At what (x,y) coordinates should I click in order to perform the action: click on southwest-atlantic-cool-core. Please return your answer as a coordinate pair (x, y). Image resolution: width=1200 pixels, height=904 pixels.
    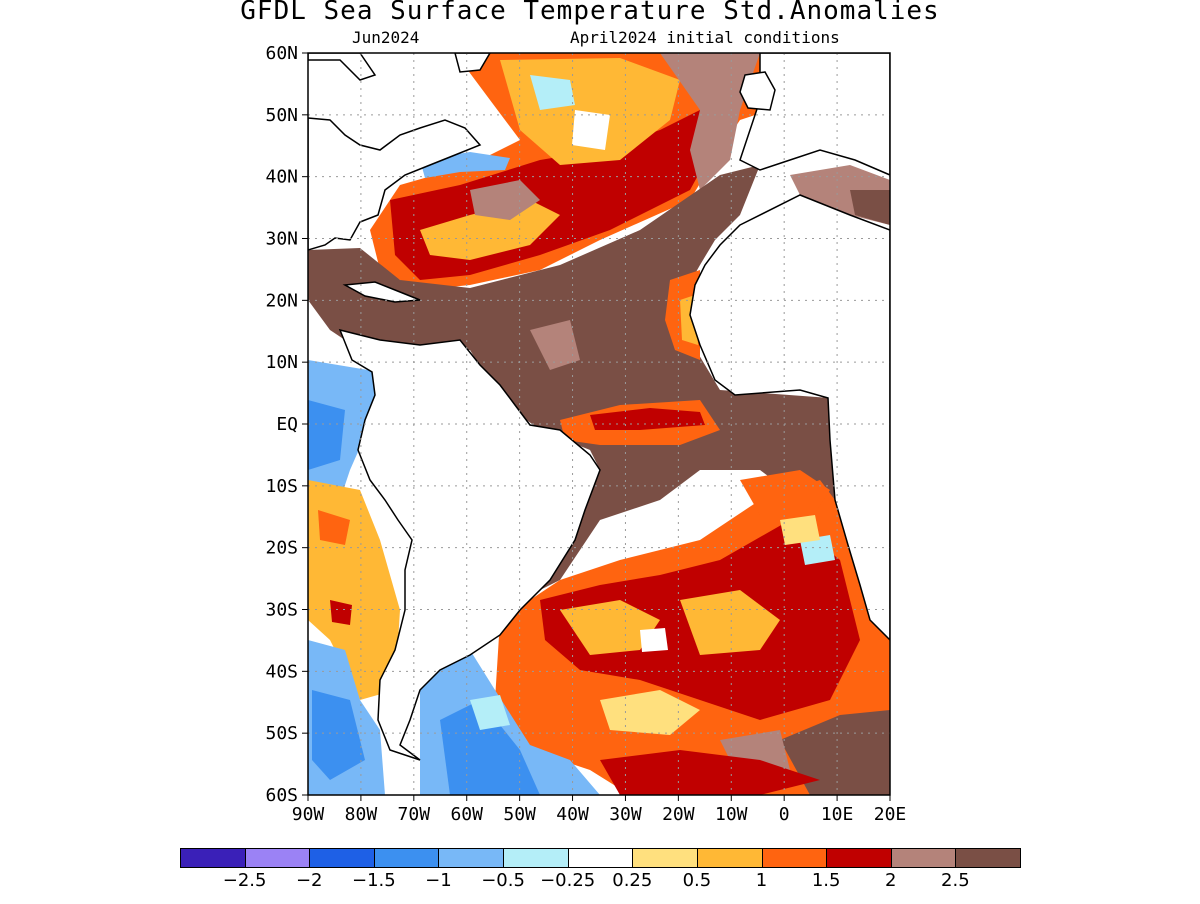
    Looking at the image, I should click on (490, 747).